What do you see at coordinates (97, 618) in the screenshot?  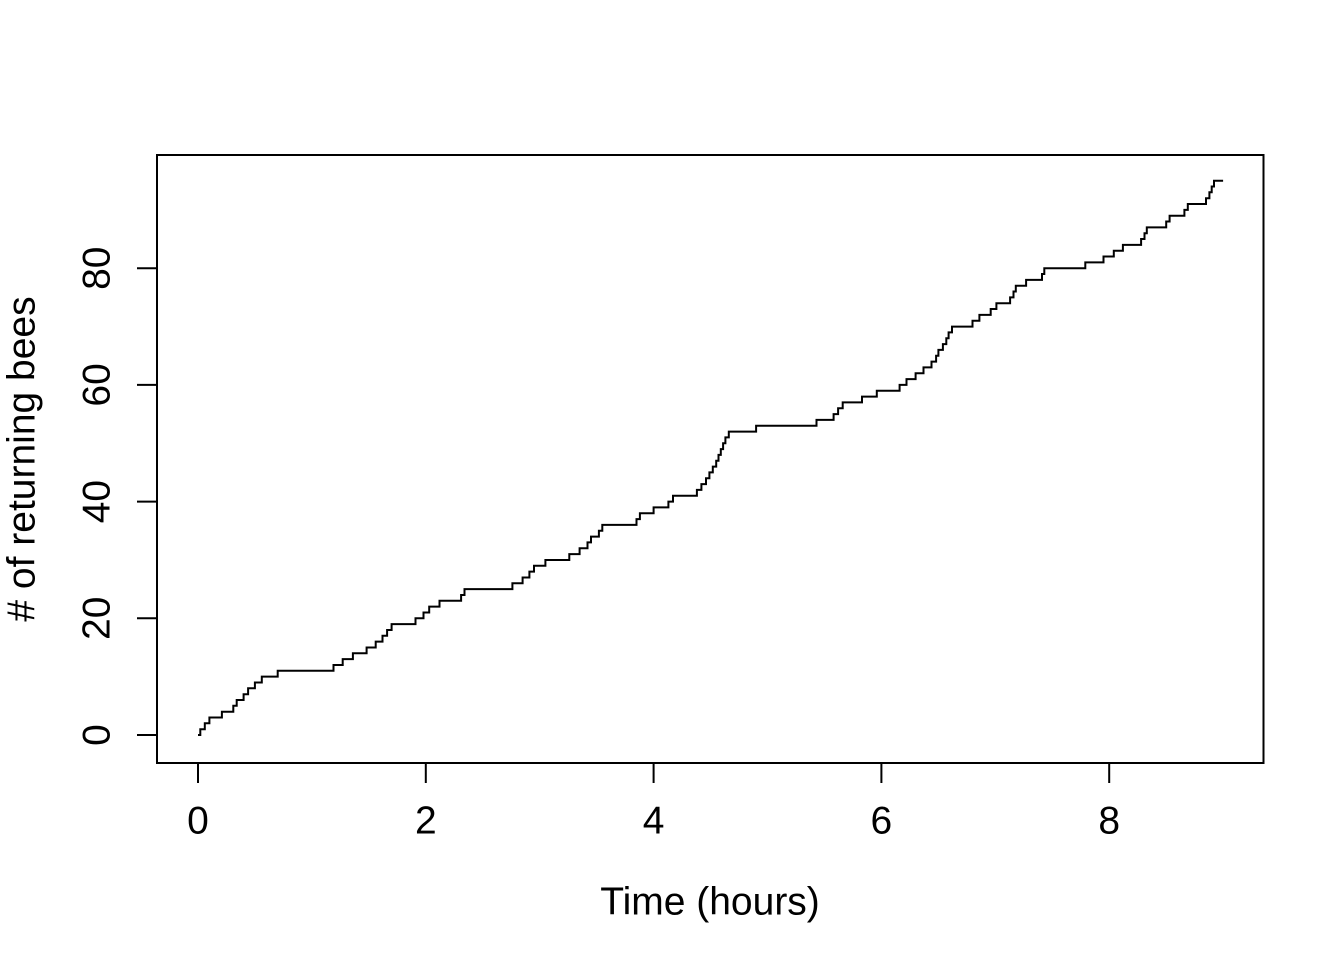 I see `y-tick-label: 20` at bounding box center [97, 618].